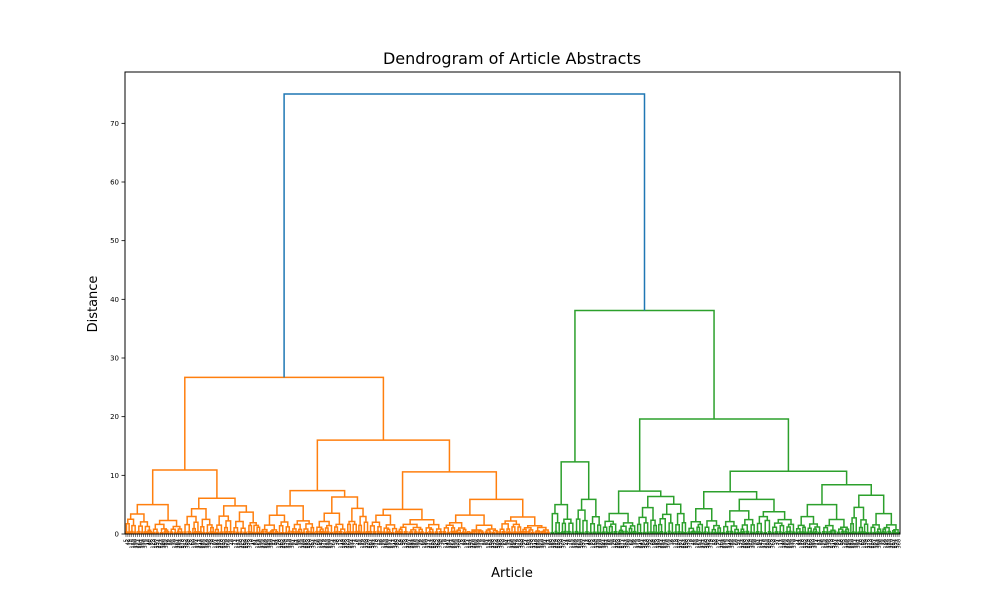  Describe the element at coordinates (617, 544) in the screenshot. I see `leaf-tick-label: 166` at that location.